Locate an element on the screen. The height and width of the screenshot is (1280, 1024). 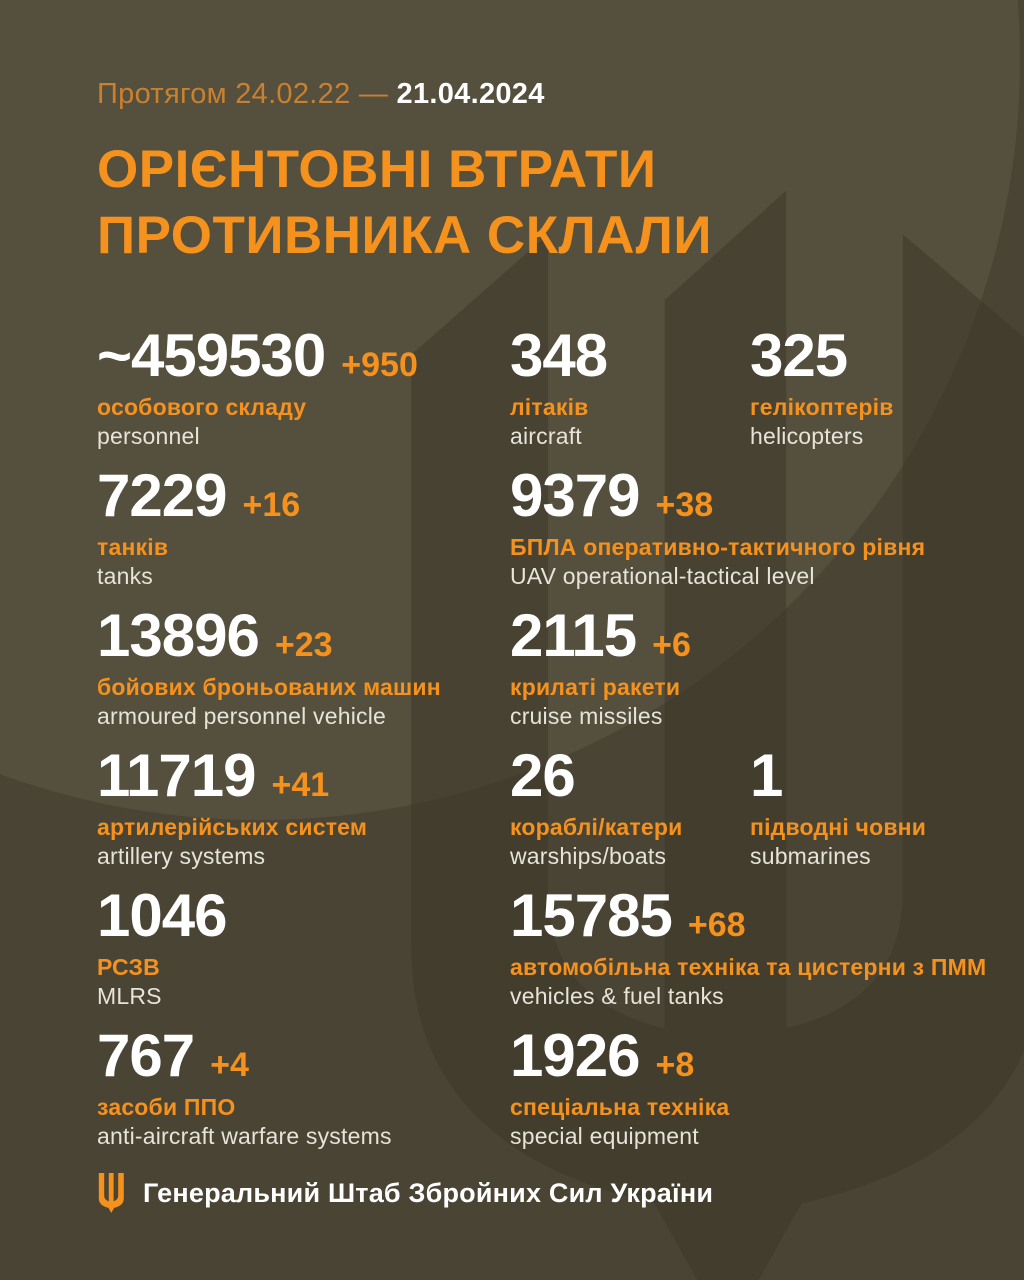
stat-label-en: personnel is located at coordinates (148, 436).